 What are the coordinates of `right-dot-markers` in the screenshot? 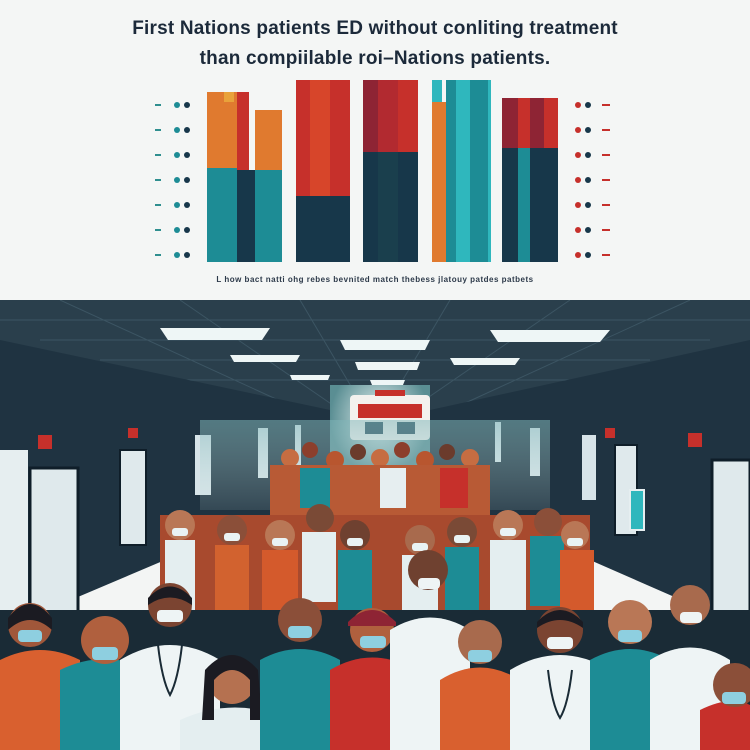 It's located at (592, 180).